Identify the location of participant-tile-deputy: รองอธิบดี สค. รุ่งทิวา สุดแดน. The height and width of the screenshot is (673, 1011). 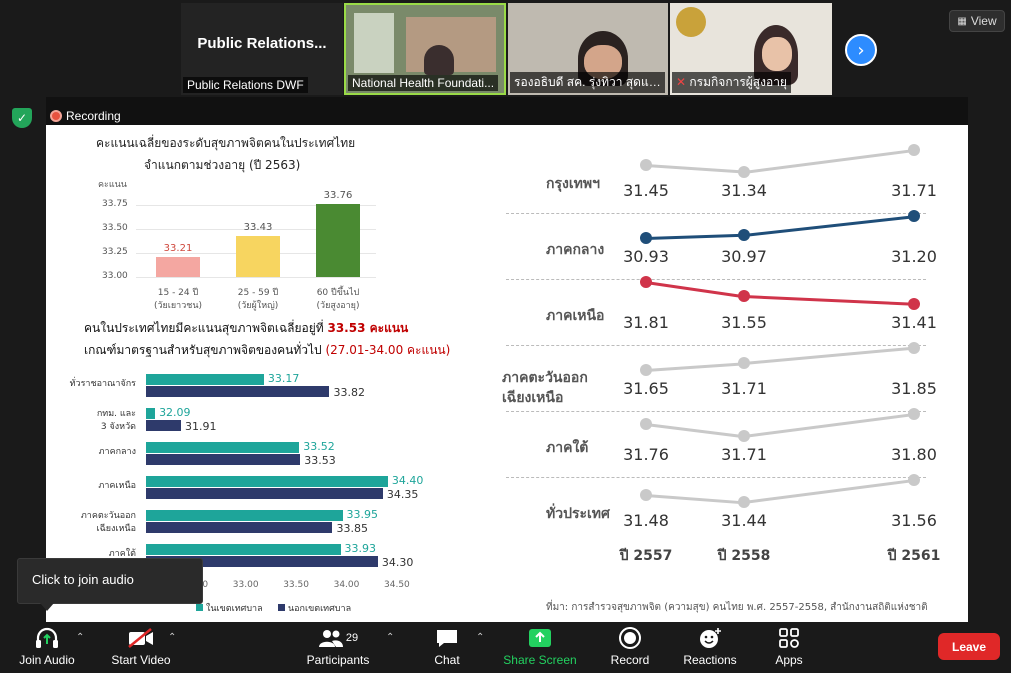
(588, 49).